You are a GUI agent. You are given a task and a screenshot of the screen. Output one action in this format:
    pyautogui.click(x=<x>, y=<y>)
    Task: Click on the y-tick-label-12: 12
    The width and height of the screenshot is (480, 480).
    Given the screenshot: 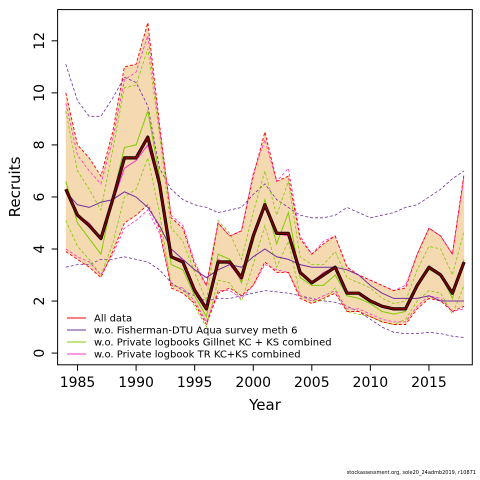 What is the action you would take?
    pyautogui.click(x=40, y=41)
    